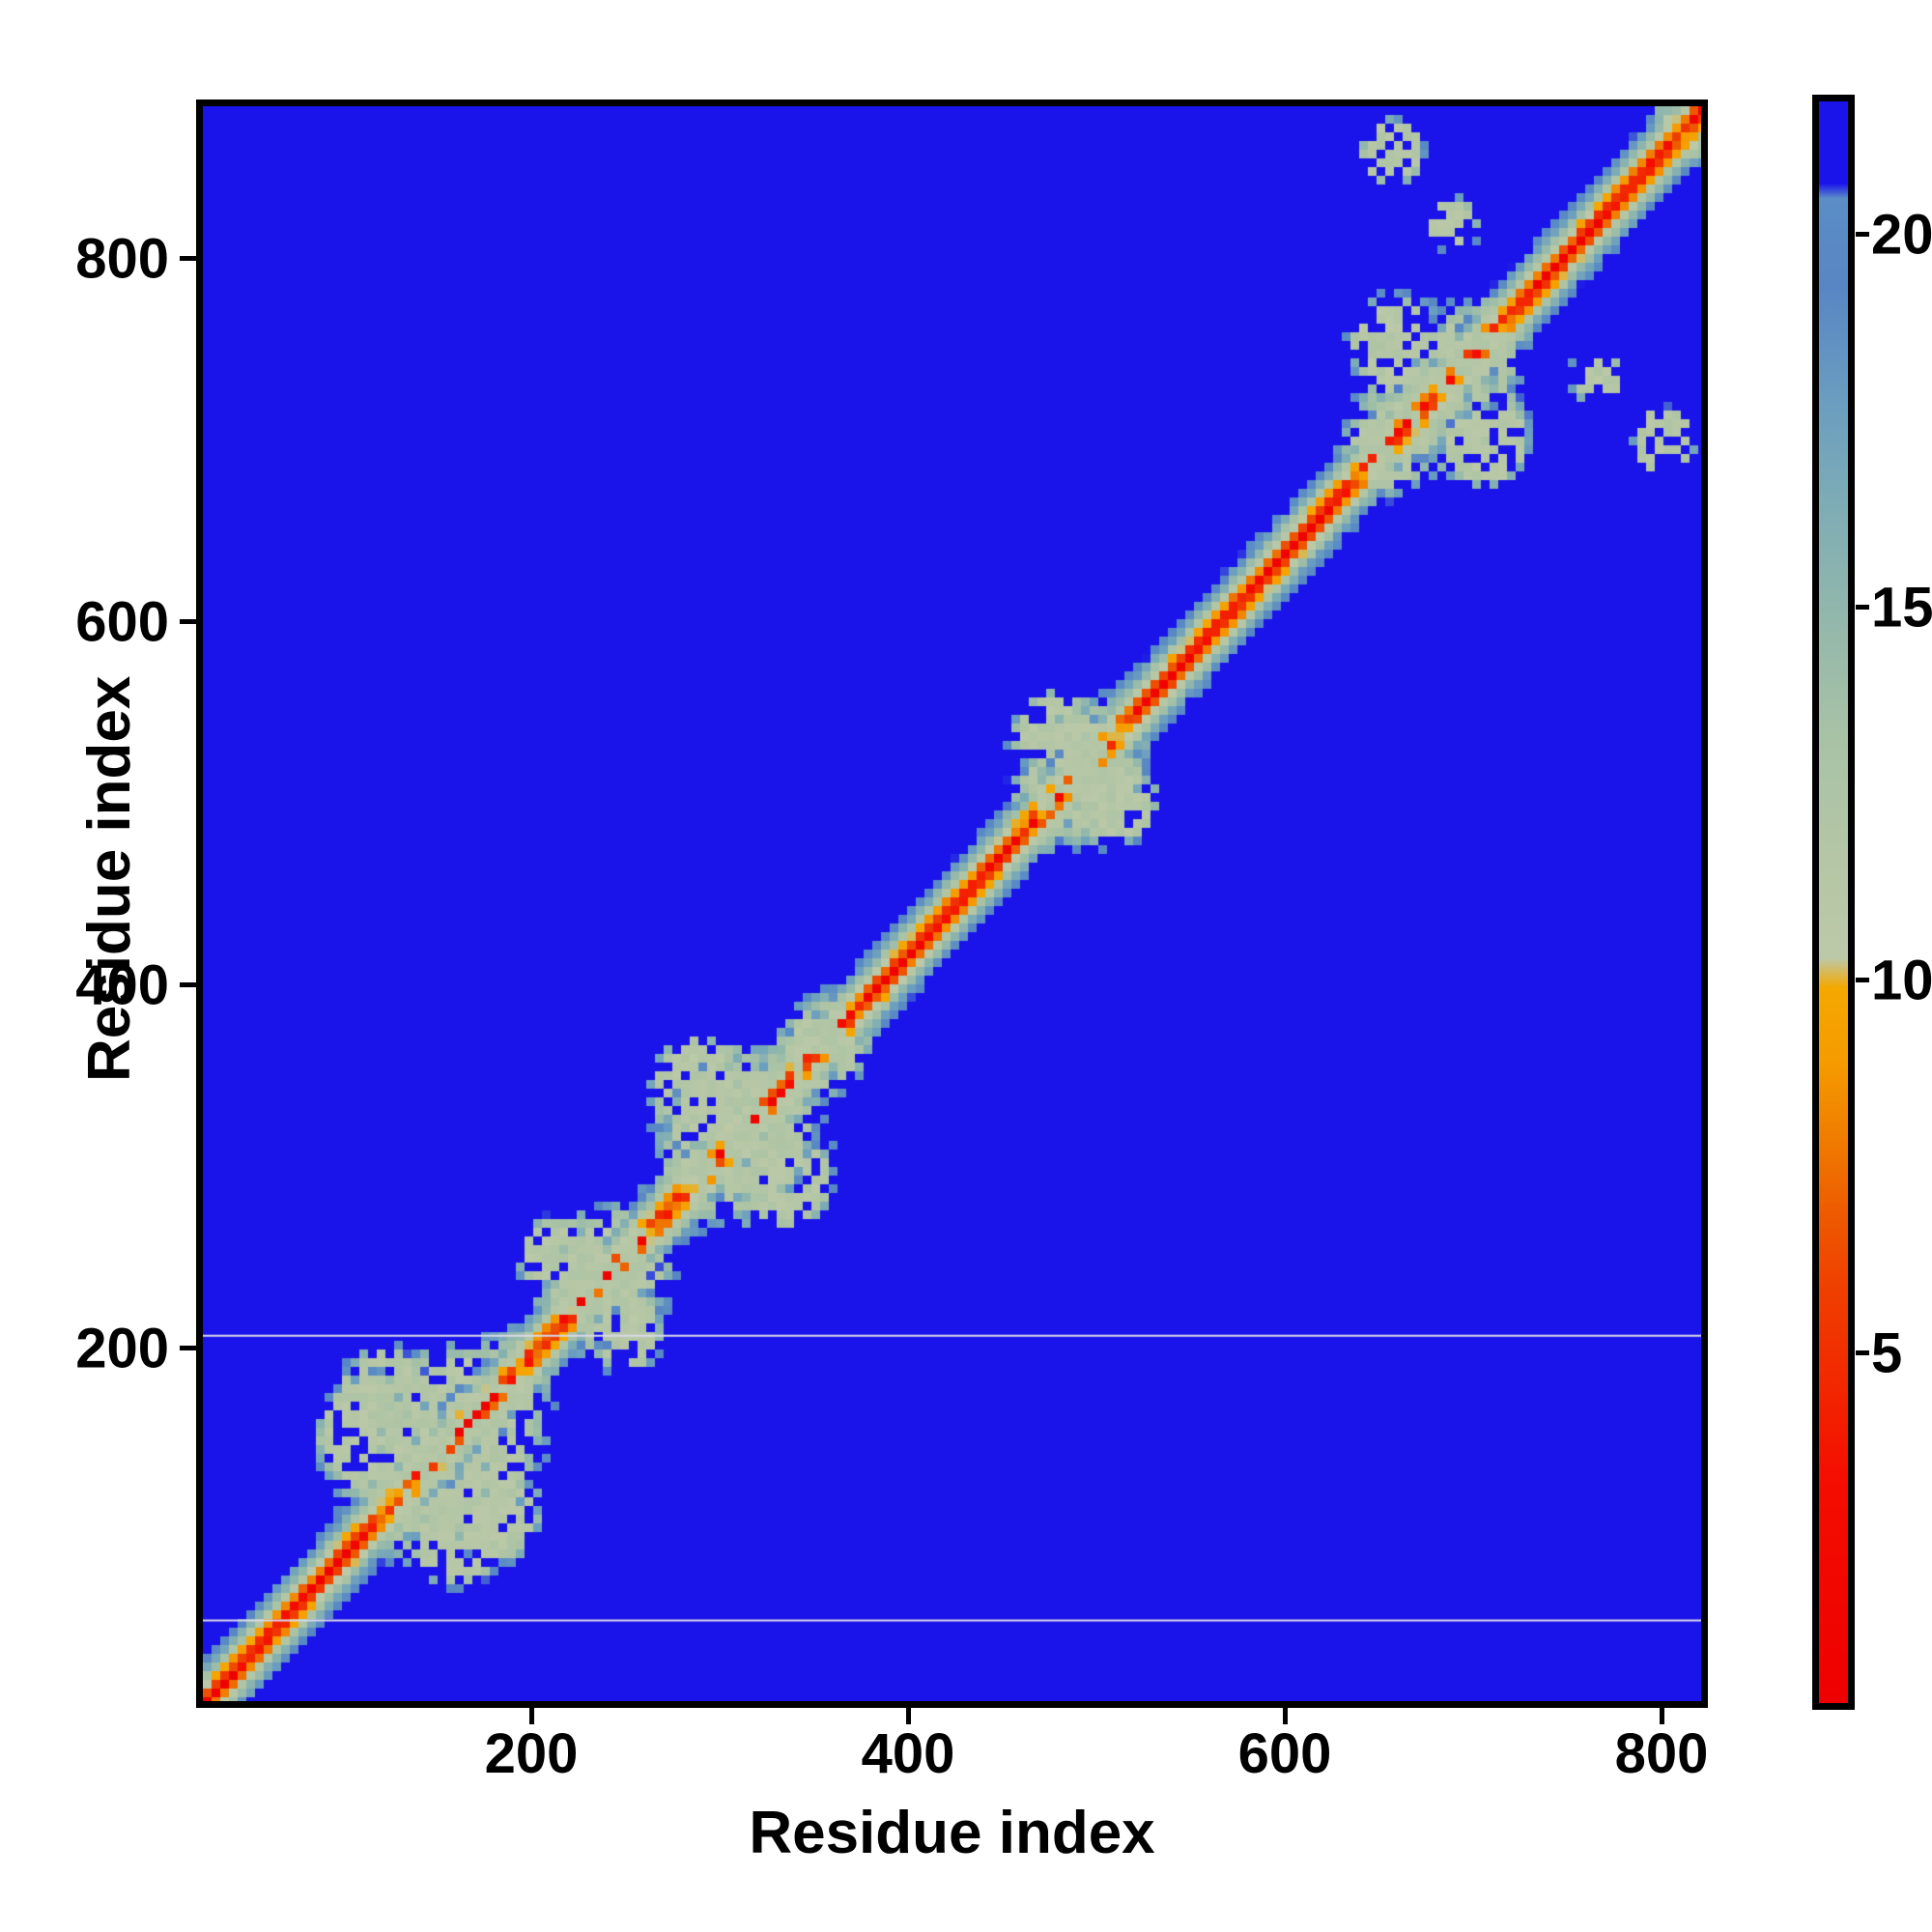 Image resolution: width=1932 pixels, height=1932 pixels. I want to click on y-ticklabel-400: 400, so click(122, 985).